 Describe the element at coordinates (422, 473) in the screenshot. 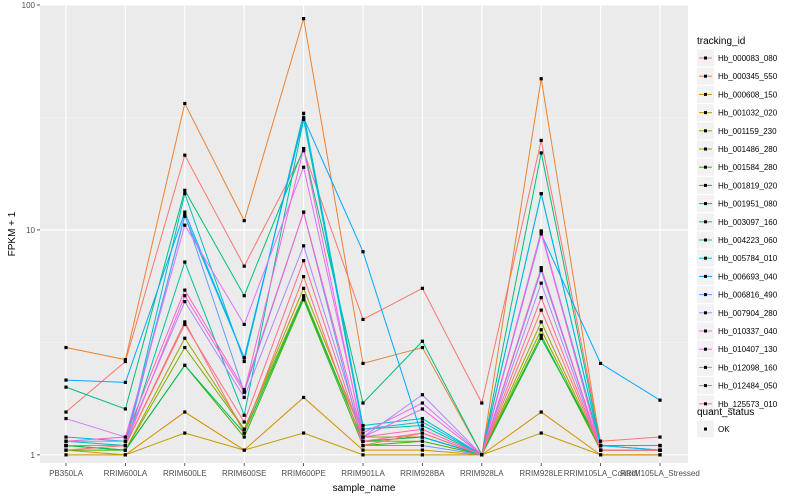

I see `x-tick-label: RRIM928BA` at that location.